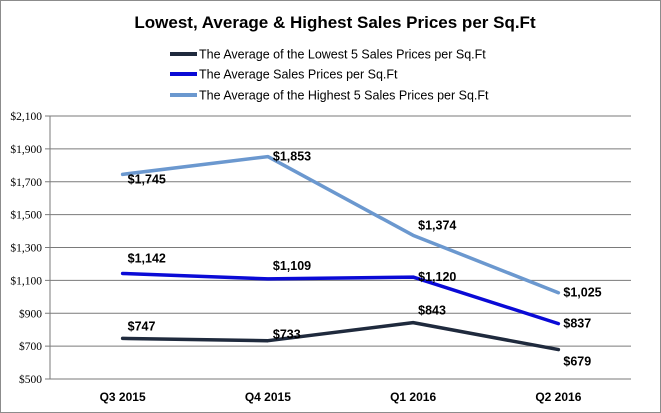  What do you see at coordinates (147, 258) in the screenshot?
I see `data-label: $1,142` at bounding box center [147, 258].